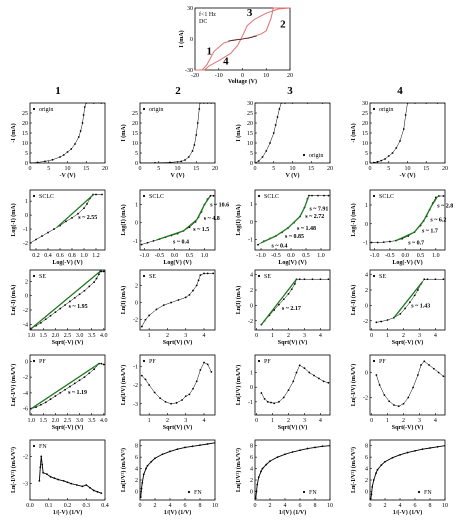 This screenshot has height=521, width=474. I want to click on y-tick-label: 30, so click(365, 104).